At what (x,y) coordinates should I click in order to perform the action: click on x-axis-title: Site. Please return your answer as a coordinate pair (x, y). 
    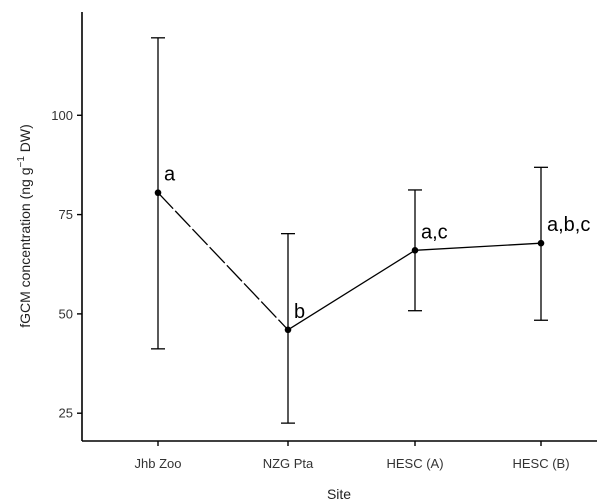
    Looking at the image, I should click on (339, 494).